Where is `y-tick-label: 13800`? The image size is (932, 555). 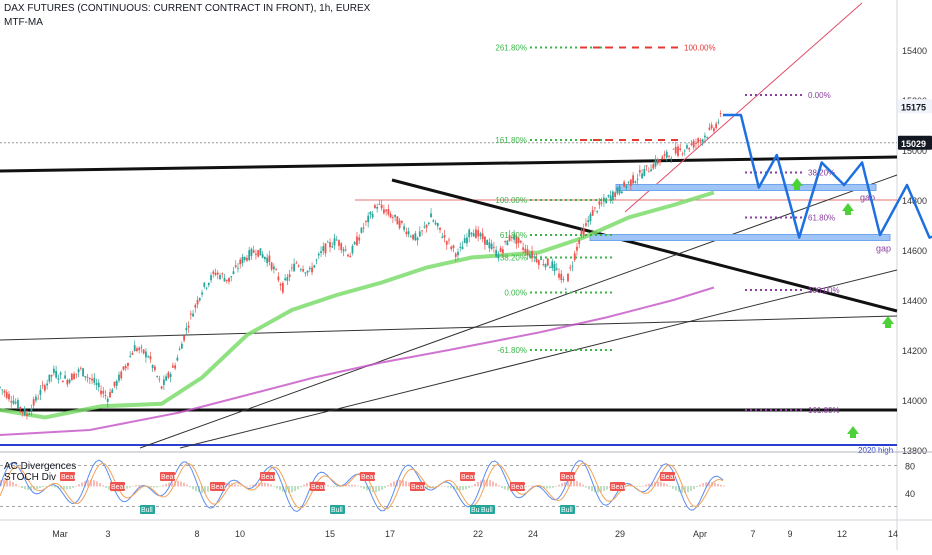
y-tick-label: 13800 is located at coordinates (914, 451).